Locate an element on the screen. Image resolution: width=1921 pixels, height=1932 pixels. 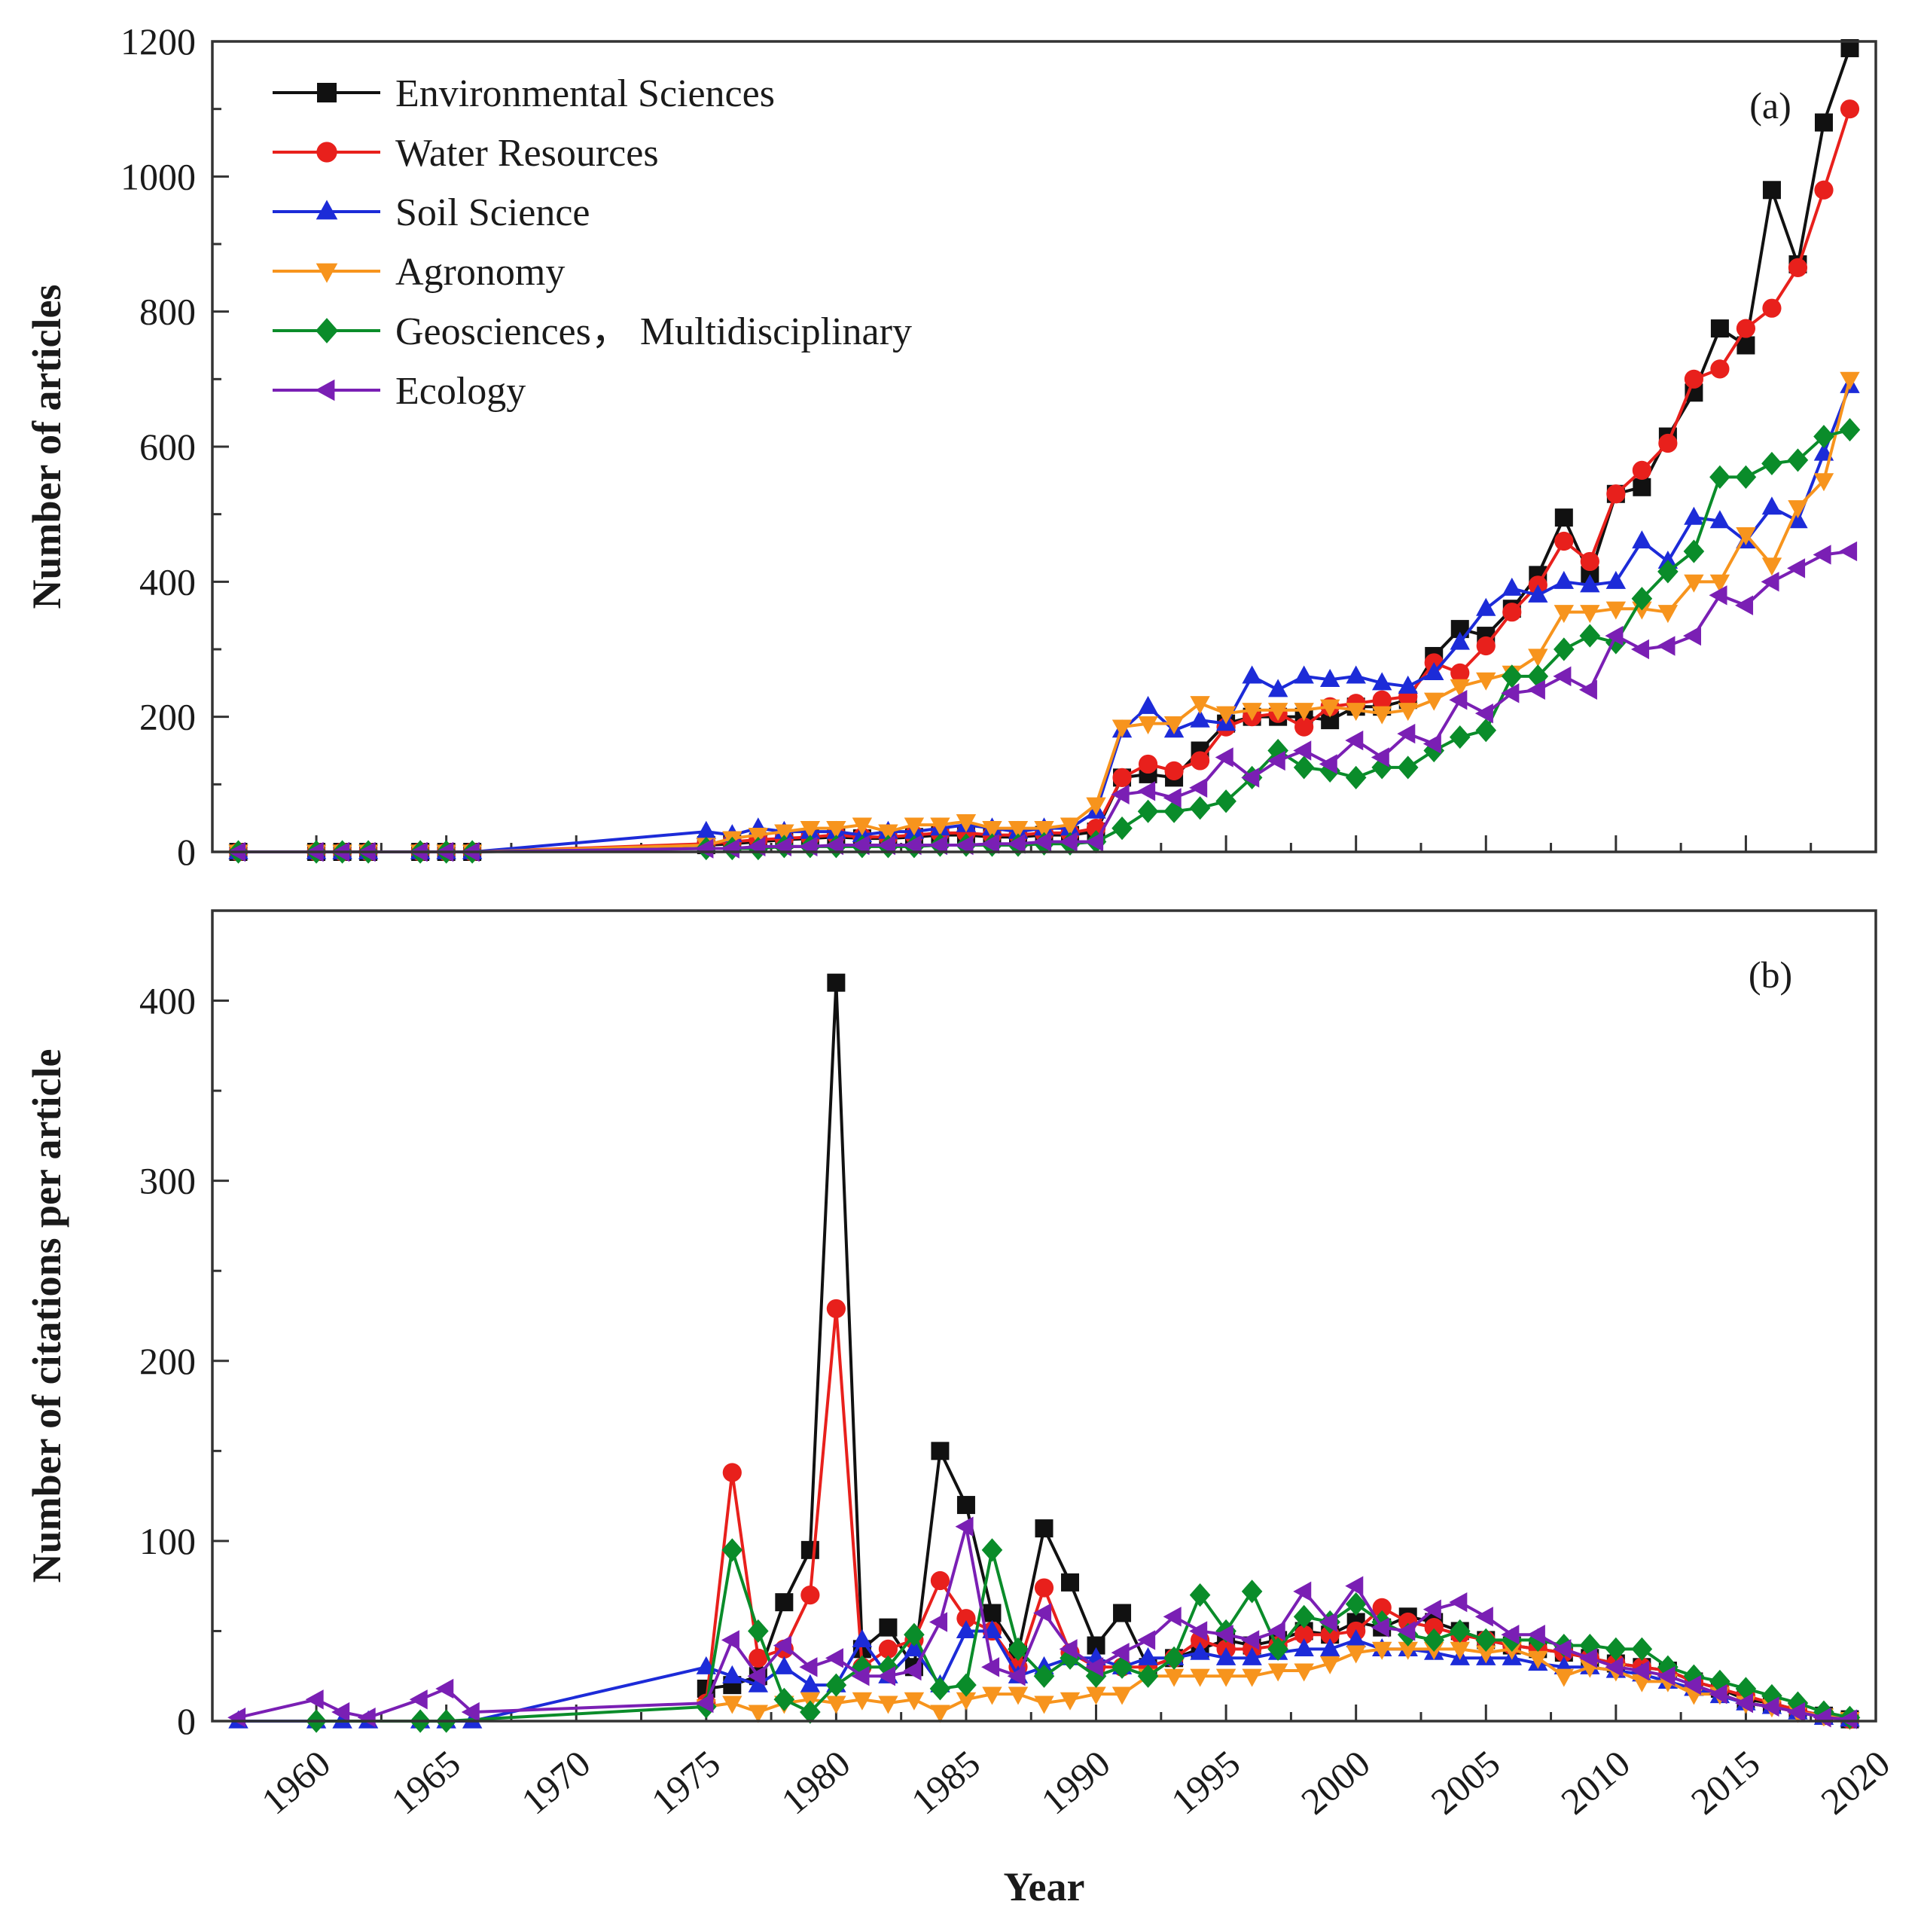
legend-label: Agronomy is located at coordinates (480, 273).